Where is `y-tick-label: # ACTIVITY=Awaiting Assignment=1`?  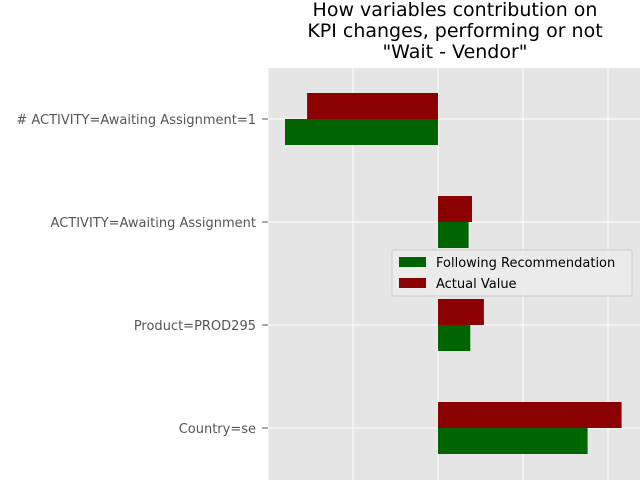 y-tick-label: # ACTIVITY=Awaiting Assignment=1 is located at coordinates (136, 120).